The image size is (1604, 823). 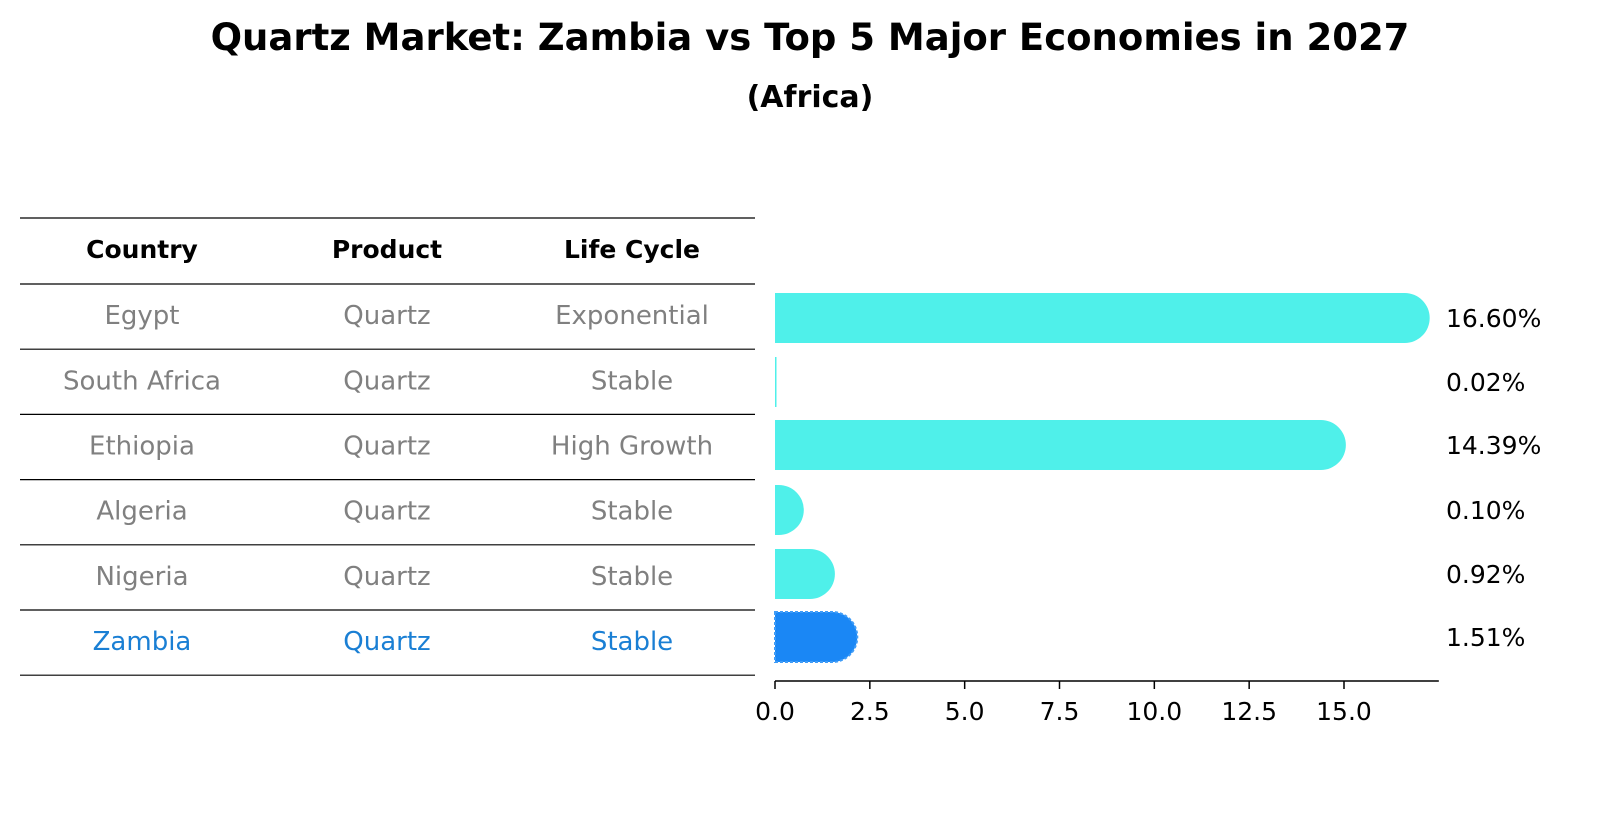 What do you see at coordinates (1485, 637) in the screenshot?
I see `value-label-zambia: 1.51%` at bounding box center [1485, 637].